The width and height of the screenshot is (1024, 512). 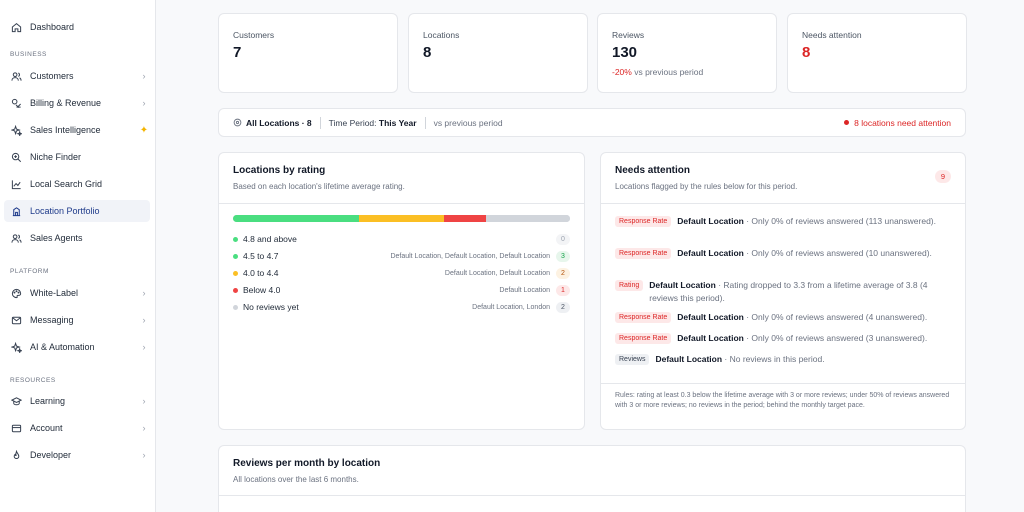 I want to click on nav-sales-intelligence-label: Sales Intelligence, so click(x=65, y=130).